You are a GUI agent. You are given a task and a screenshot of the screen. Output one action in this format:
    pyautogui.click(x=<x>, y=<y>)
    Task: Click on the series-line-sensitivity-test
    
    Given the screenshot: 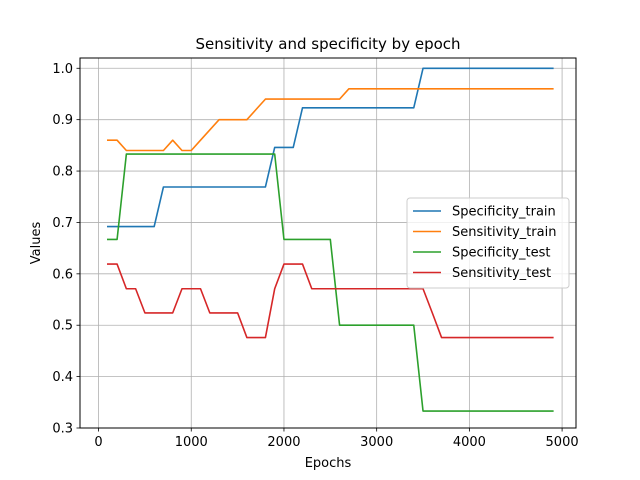 What is the action you would take?
    pyautogui.click(x=330, y=301)
    